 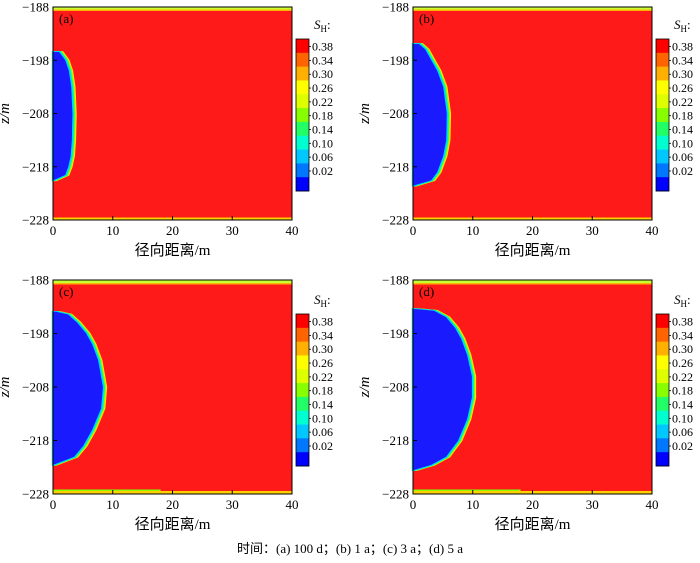 I want to click on figure-caption: 时间：(a) 100 d；(b) 1 a；(c) 3 a；(d) 5 a, so click(x=350, y=548).